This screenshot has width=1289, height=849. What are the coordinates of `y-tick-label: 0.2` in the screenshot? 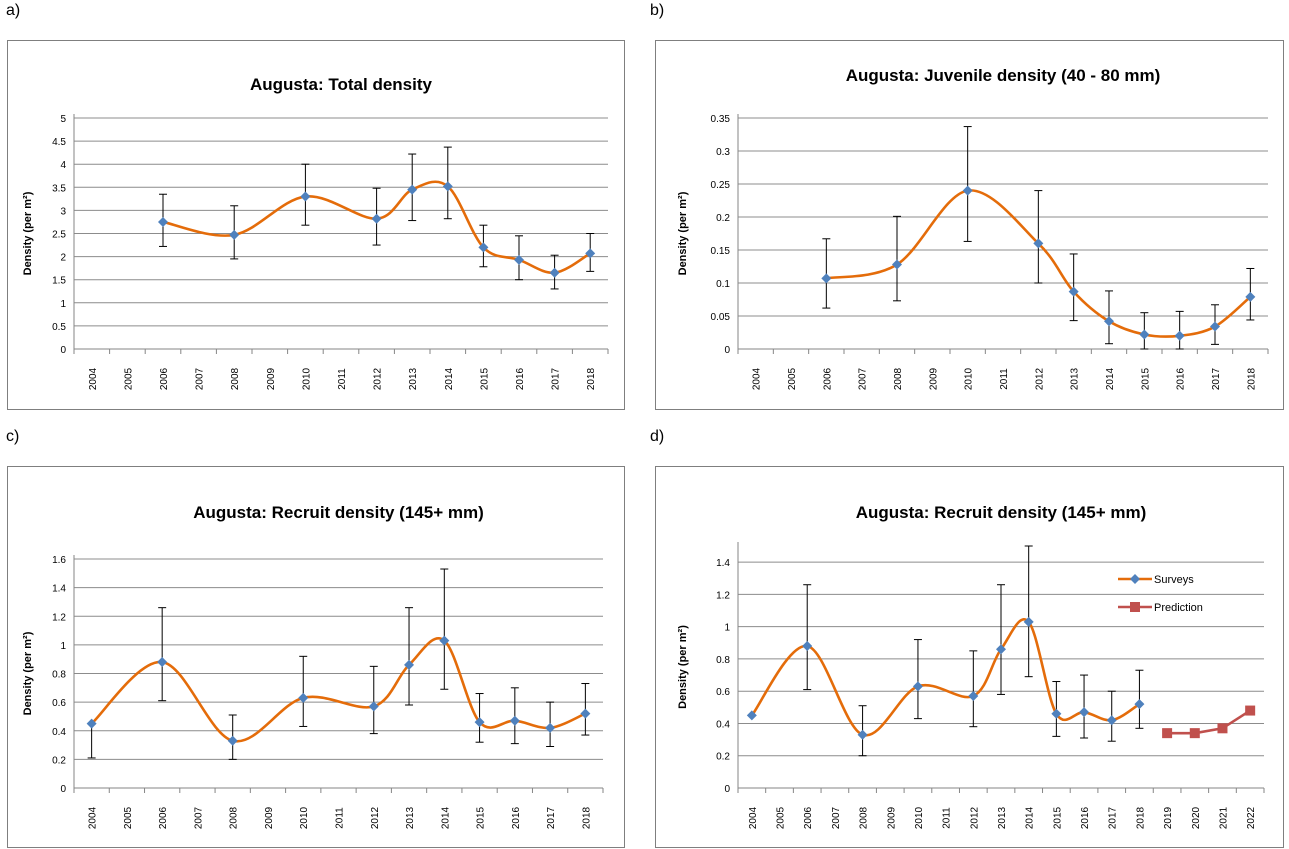 It's located at (723, 757).